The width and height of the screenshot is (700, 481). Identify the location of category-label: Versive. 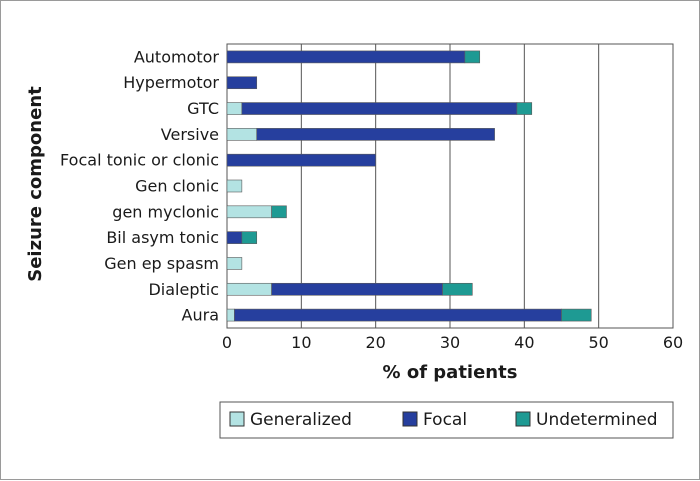
(190, 134).